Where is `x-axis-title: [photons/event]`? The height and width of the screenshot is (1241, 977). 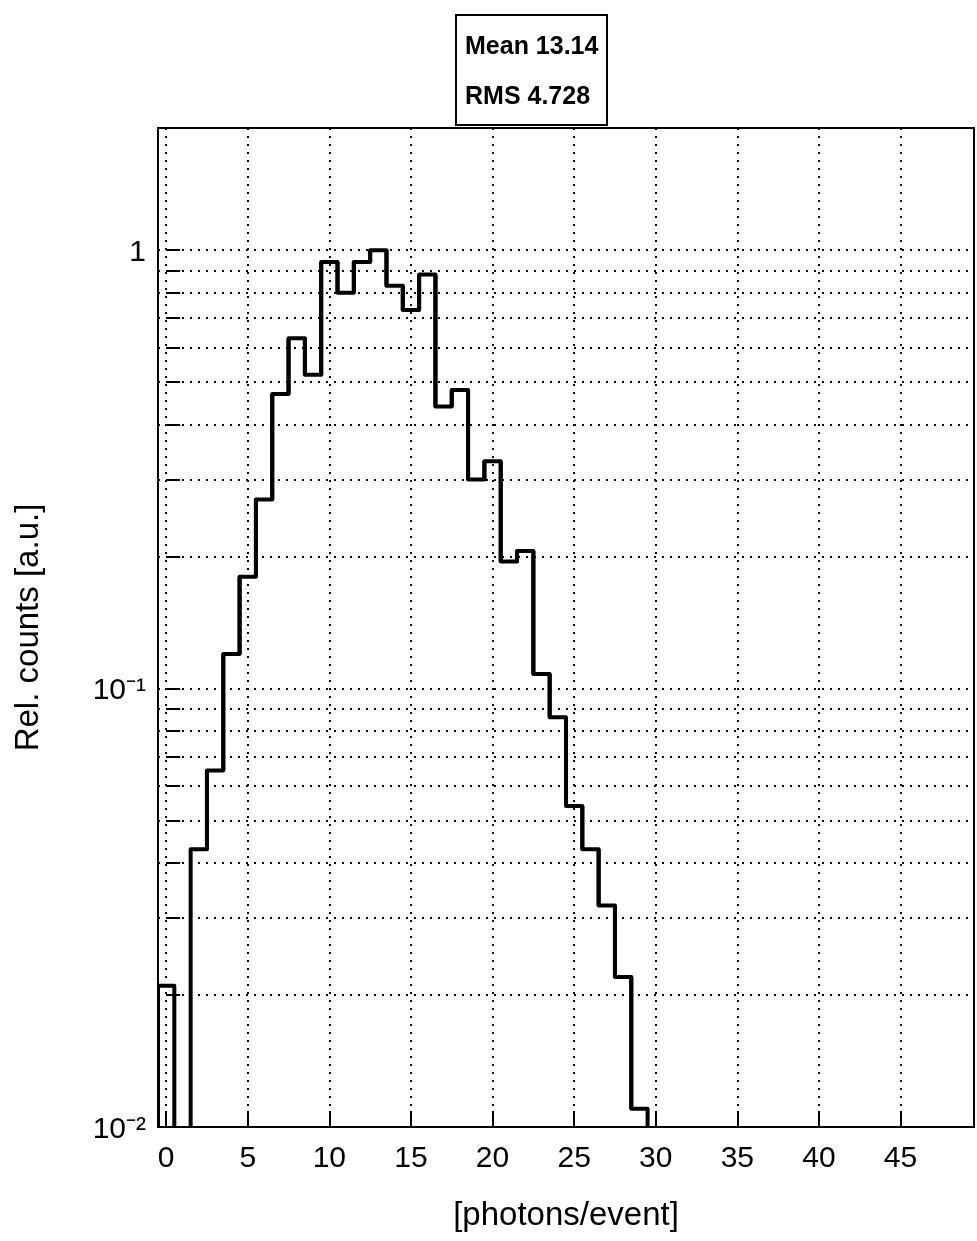 x-axis-title: [photons/event] is located at coordinates (566, 1213).